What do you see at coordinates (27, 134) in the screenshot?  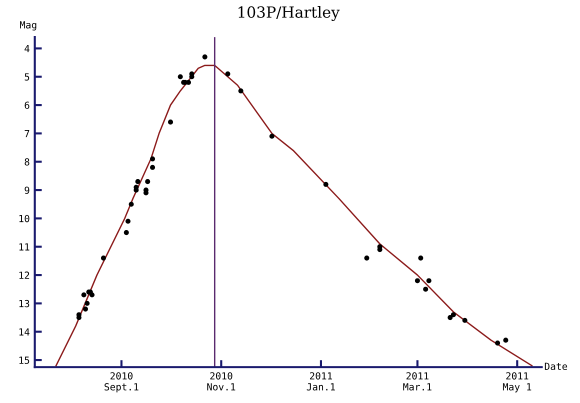 I see `y-tick-label: 7` at bounding box center [27, 134].